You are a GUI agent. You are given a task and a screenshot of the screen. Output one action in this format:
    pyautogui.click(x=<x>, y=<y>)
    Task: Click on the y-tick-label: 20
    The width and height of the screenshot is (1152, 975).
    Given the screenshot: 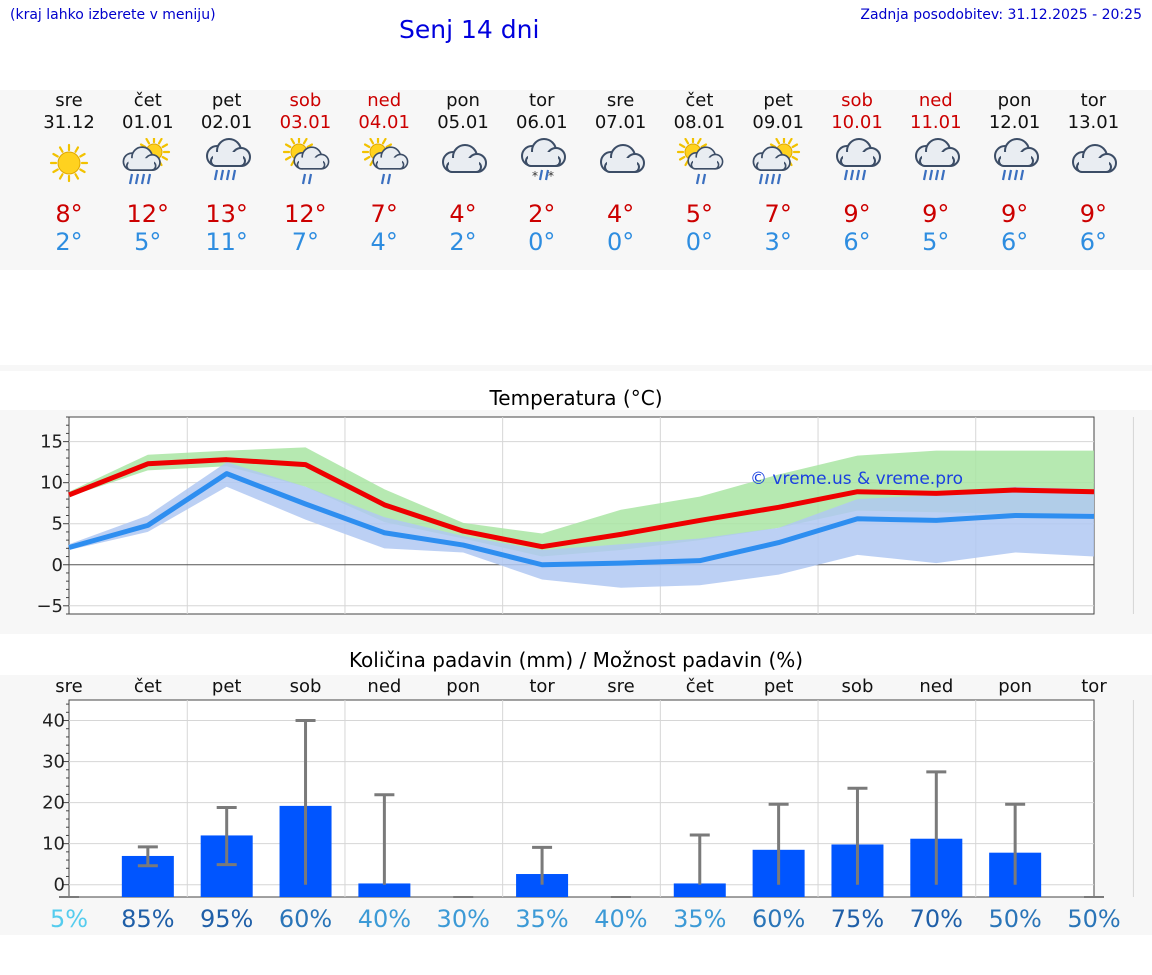 What is the action you would take?
    pyautogui.click(x=53, y=803)
    